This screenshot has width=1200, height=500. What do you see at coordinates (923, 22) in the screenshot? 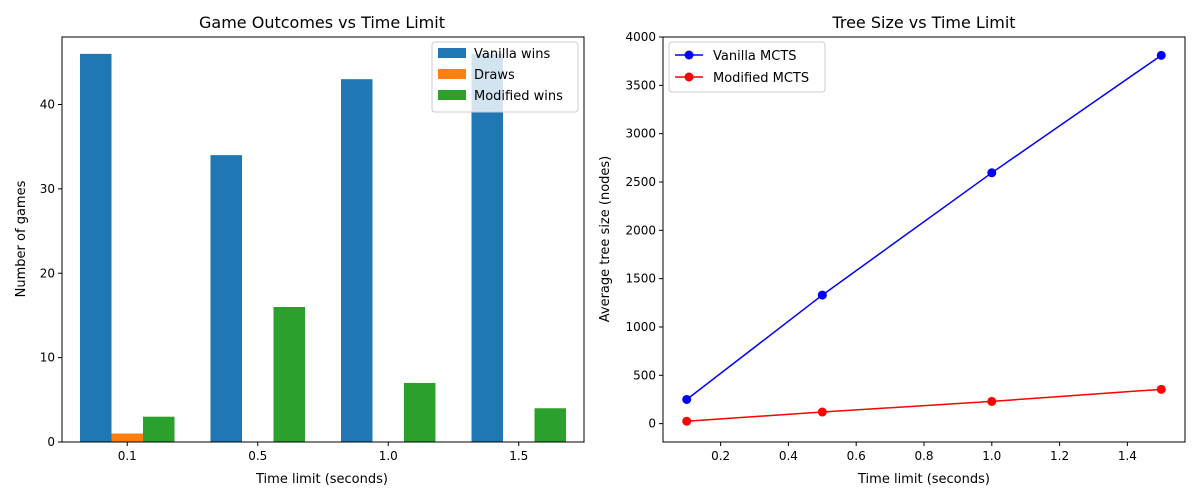
I see `chart-title: Tree Size vs Time Limit` at bounding box center [923, 22].